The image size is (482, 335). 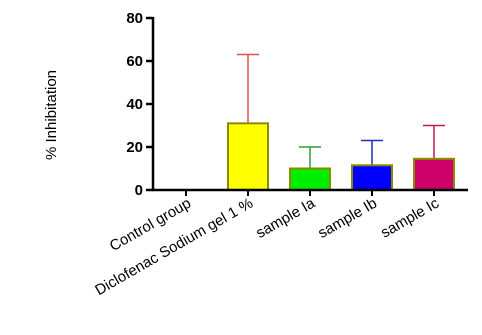 I want to click on bars, so click(x=341, y=156).